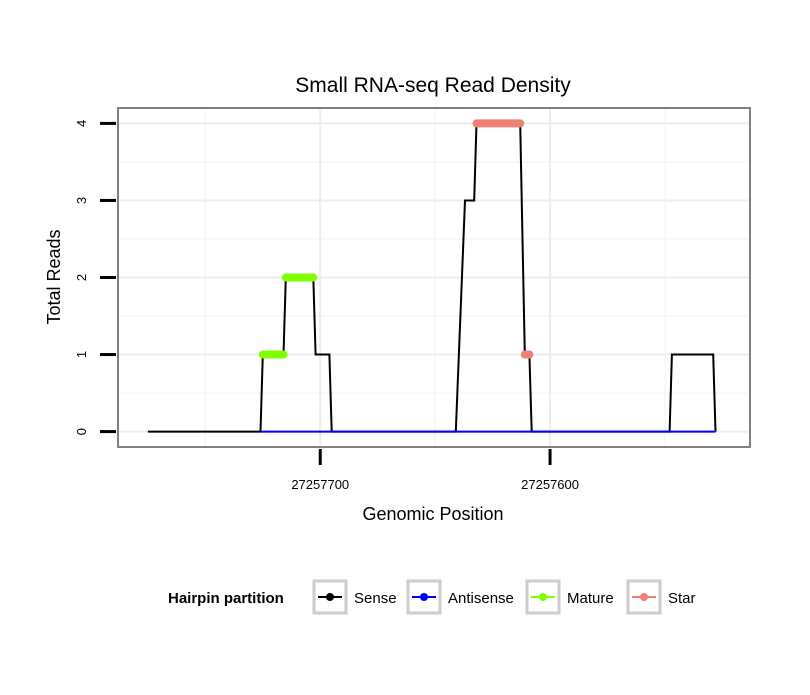 This screenshot has width=810, height=695. What do you see at coordinates (682, 598) in the screenshot?
I see `legend-label-star: Star` at bounding box center [682, 598].